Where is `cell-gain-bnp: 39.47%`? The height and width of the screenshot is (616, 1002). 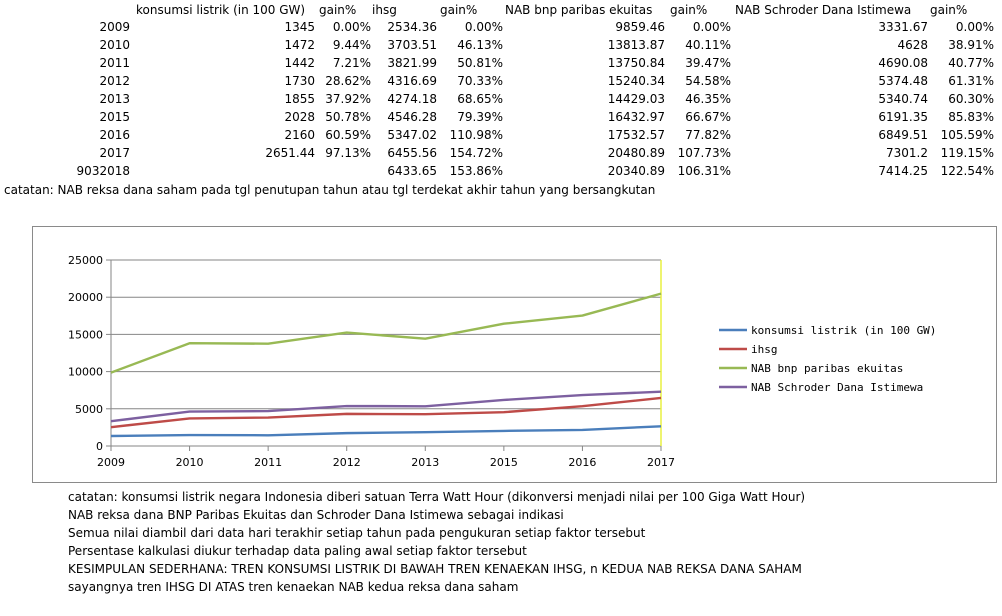
cell-gain-bnp: 39.47% is located at coordinates (708, 63).